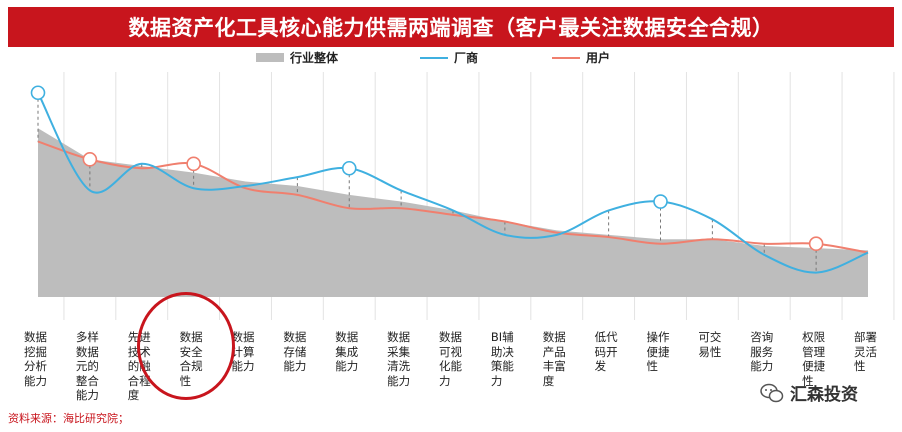 This screenshot has height=432, width=902. I want to click on watermark: 汇森投资, so click(809, 392).